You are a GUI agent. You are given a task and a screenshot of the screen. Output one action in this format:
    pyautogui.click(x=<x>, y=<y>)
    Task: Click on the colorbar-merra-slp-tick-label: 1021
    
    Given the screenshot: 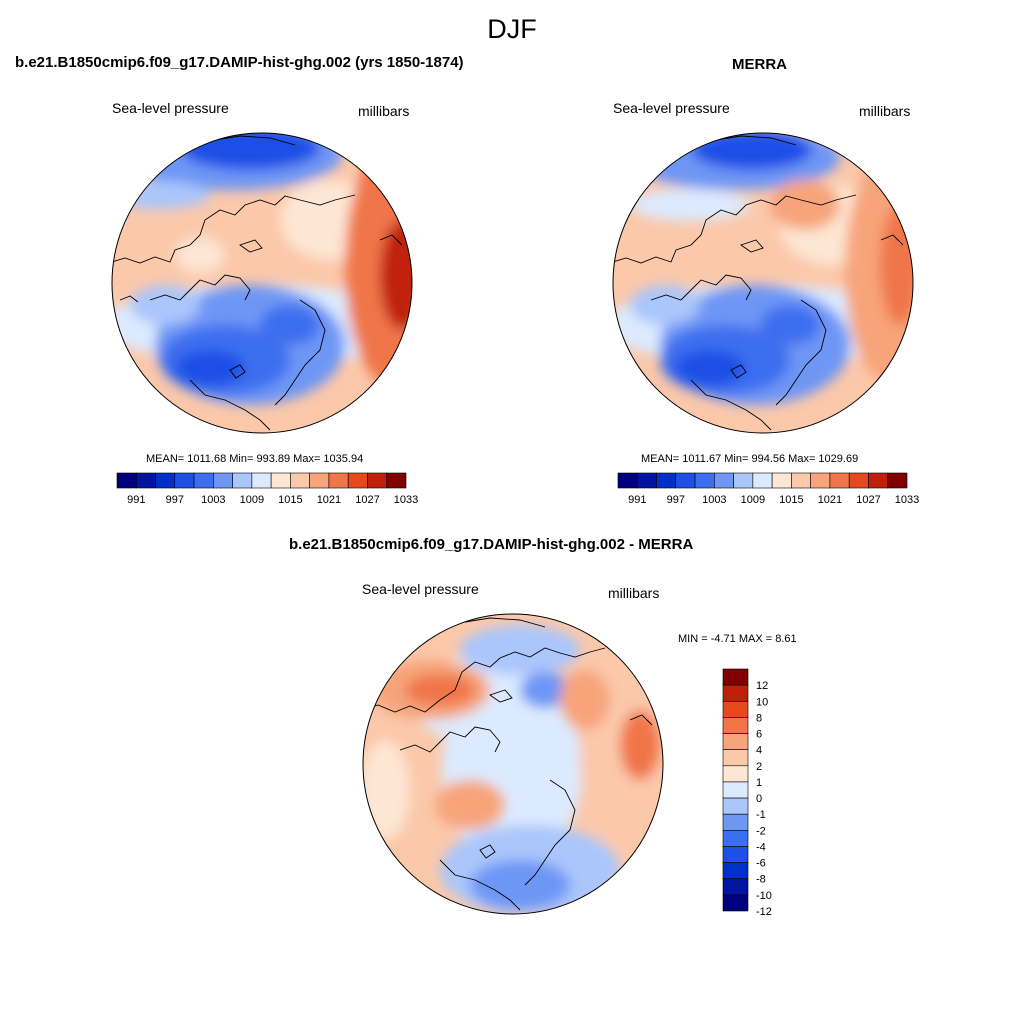 What is the action you would take?
    pyautogui.click(x=830, y=500)
    